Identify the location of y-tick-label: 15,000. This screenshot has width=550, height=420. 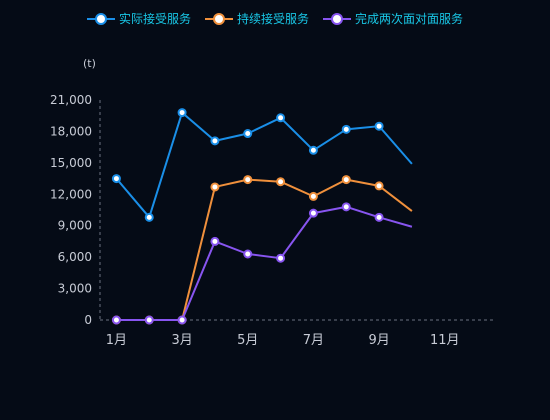
(71, 163).